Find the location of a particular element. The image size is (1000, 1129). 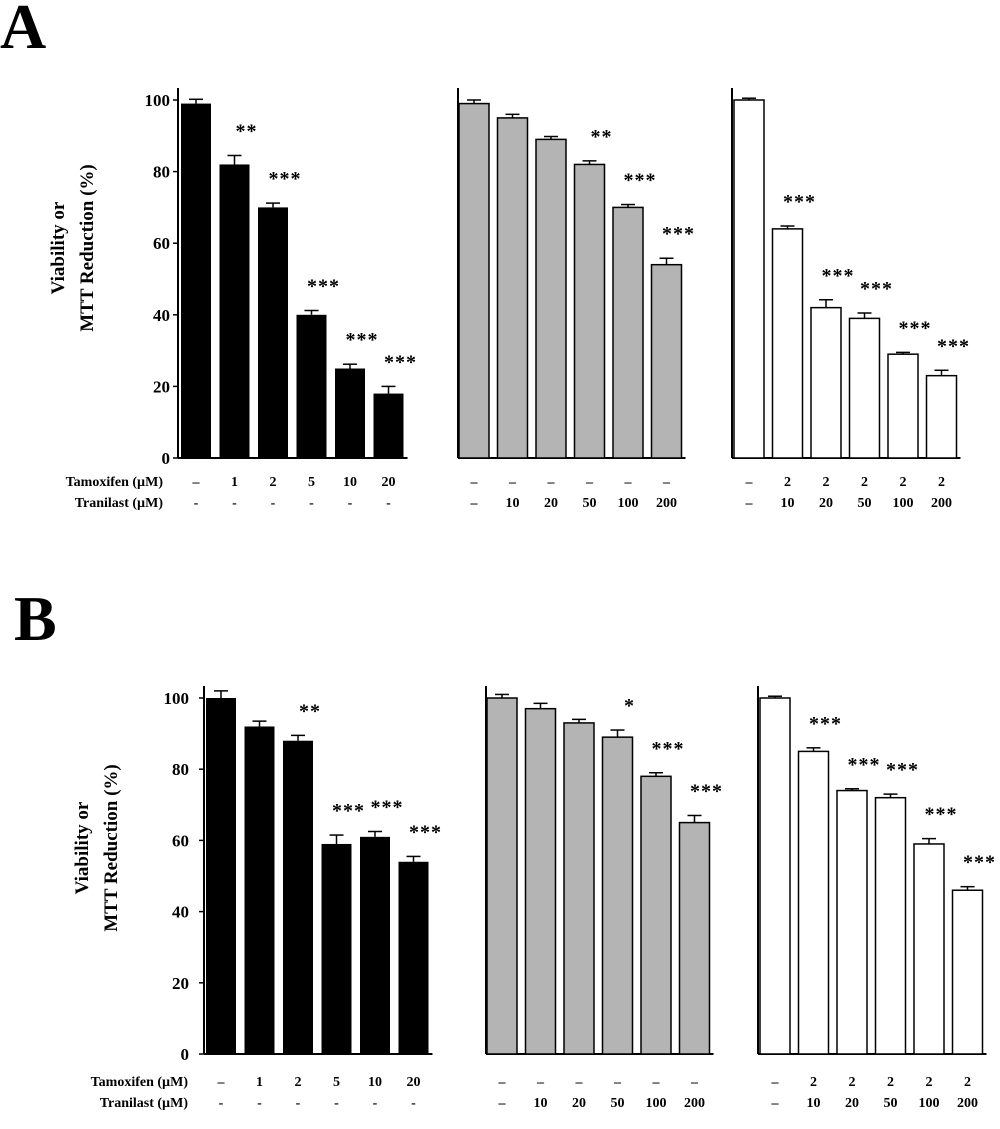

tamoxifen-dose-label: 5 is located at coordinates (336, 1082).